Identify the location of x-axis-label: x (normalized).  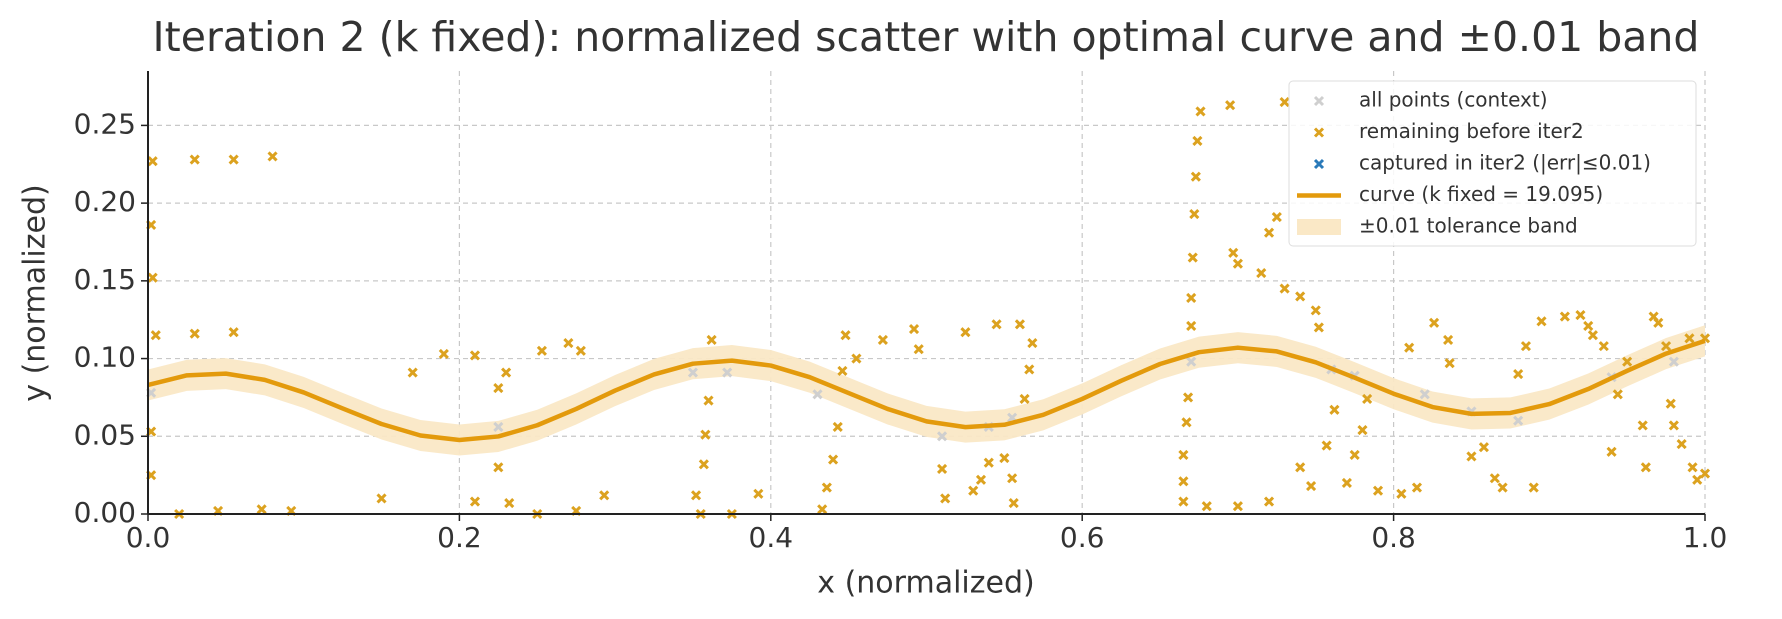
(925, 583).